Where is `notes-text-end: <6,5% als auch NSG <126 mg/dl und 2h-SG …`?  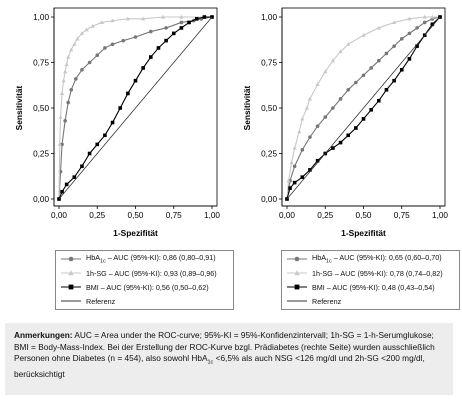 notes-text-end: <6,5% als auch NSG <126 mg/dl und 2h-SG … is located at coordinates (219, 366).